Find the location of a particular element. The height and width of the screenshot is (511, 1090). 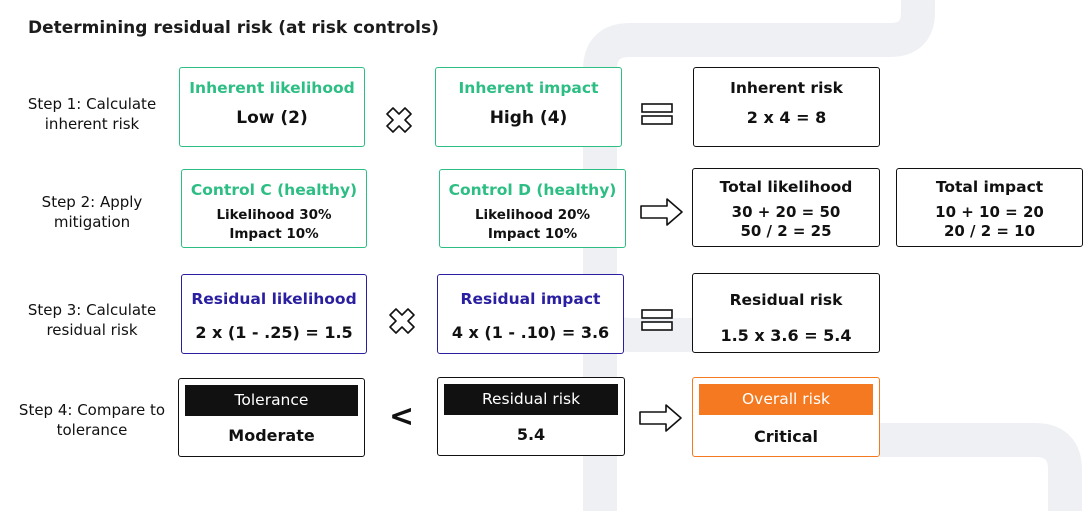

inherent-likelihood-header: Inherent likelihood is located at coordinates (272, 88).